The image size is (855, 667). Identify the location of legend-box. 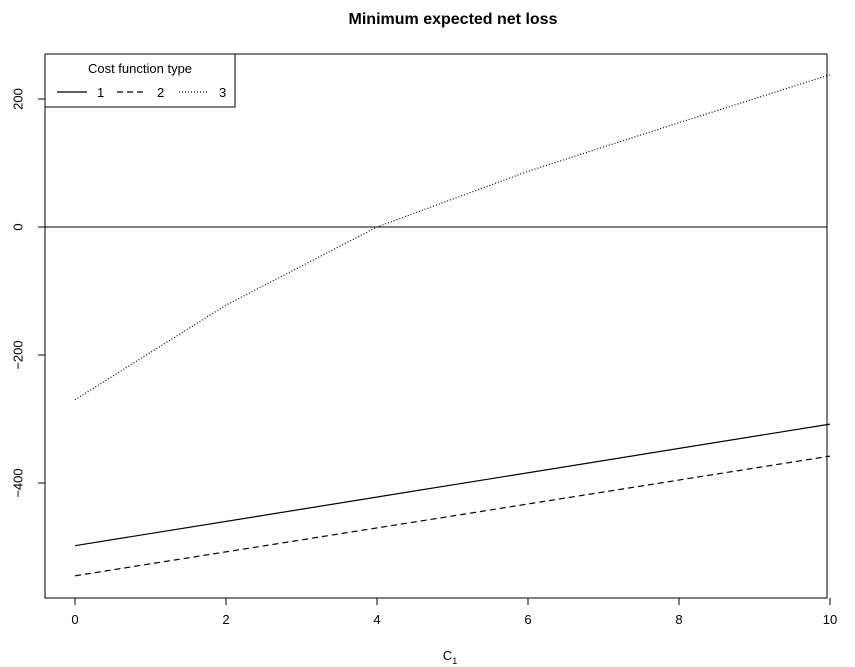
(140, 80).